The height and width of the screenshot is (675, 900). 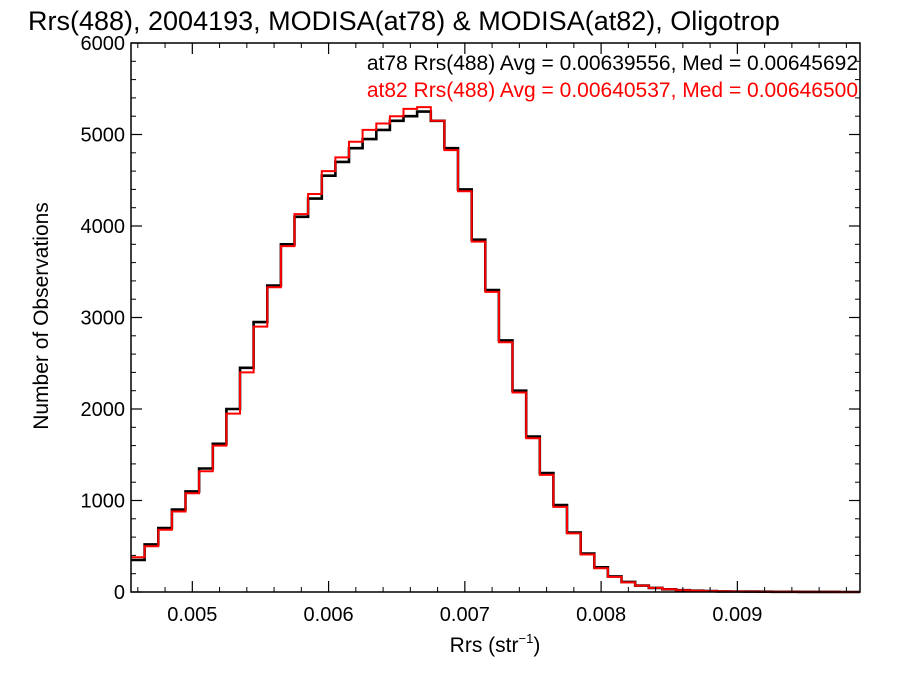 I want to click on y-tick-label: 1000, so click(x=103, y=502).